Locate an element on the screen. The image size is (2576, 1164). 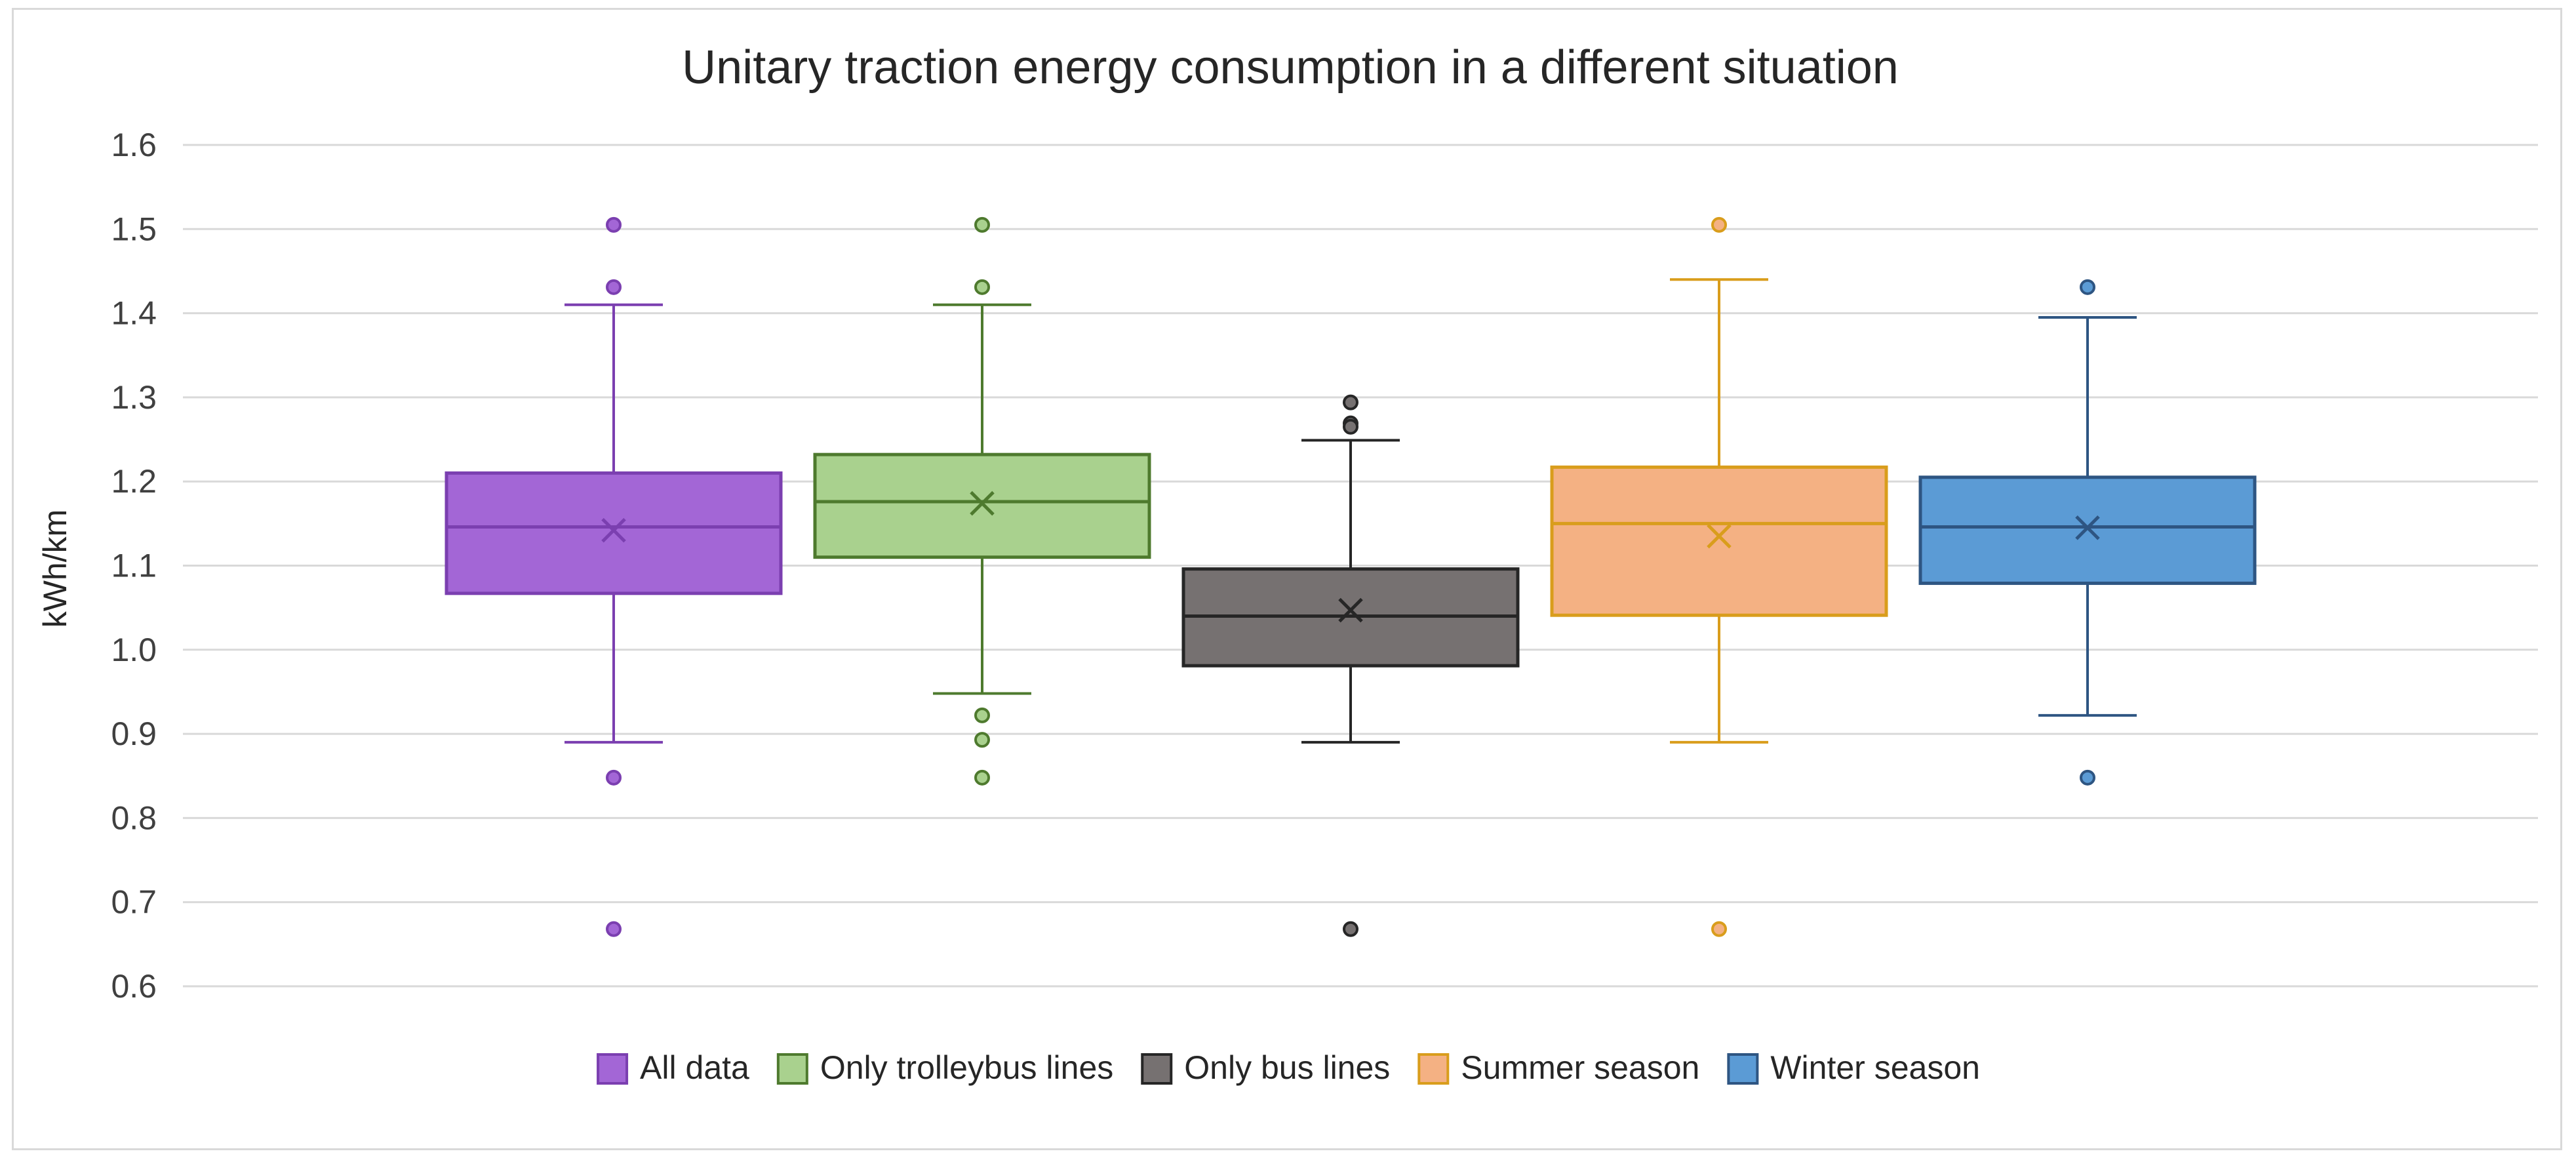
box-body-winter-season is located at coordinates (2087, 530).